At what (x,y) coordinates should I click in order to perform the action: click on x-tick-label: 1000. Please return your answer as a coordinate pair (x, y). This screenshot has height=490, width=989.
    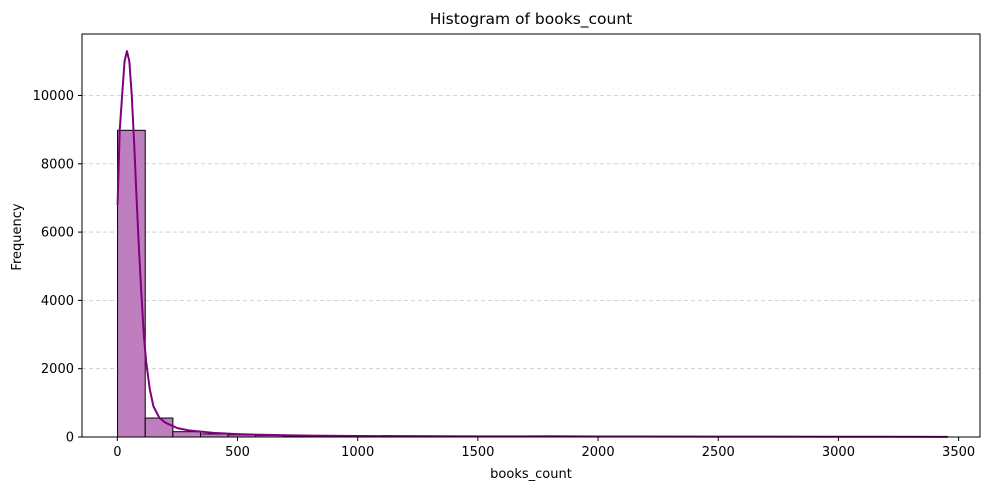
    Looking at the image, I should click on (357, 452).